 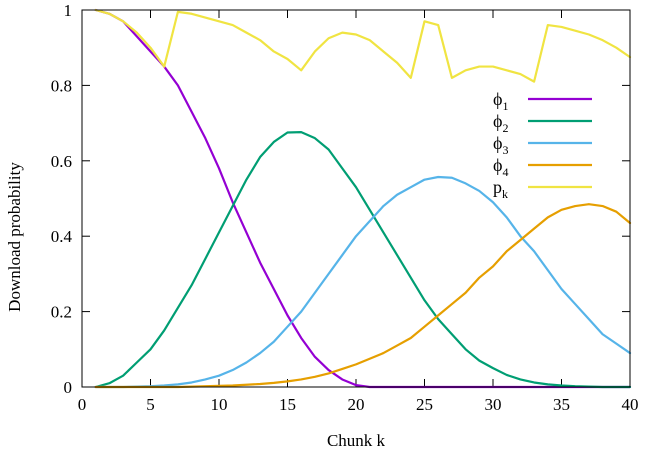 I want to click on legend-label-sub: k, so click(x=505, y=194).